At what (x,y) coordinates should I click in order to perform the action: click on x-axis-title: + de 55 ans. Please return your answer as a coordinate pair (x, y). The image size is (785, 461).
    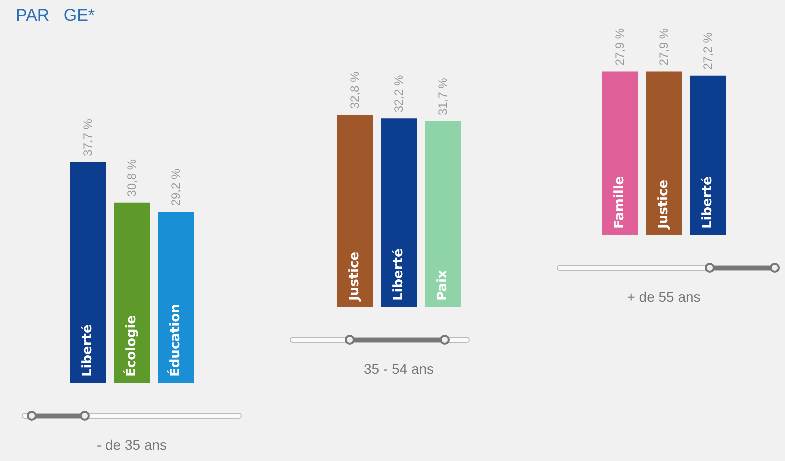
    Looking at the image, I should click on (664, 297).